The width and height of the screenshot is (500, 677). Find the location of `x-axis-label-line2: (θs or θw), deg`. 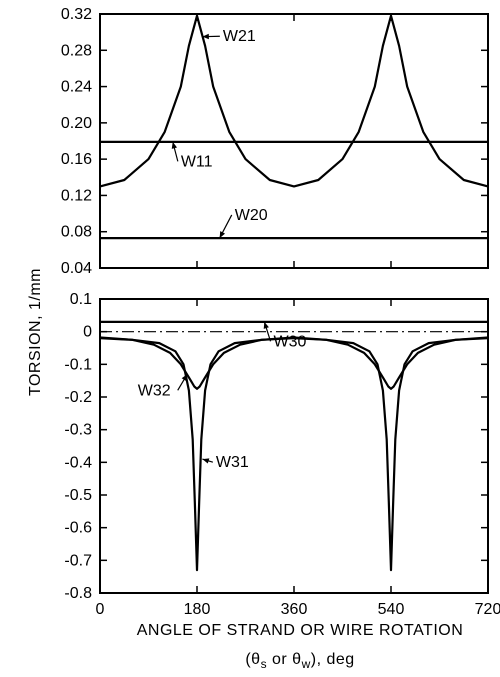

x-axis-label-line2: (θs or θw), deg is located at coordinates (299, 661).